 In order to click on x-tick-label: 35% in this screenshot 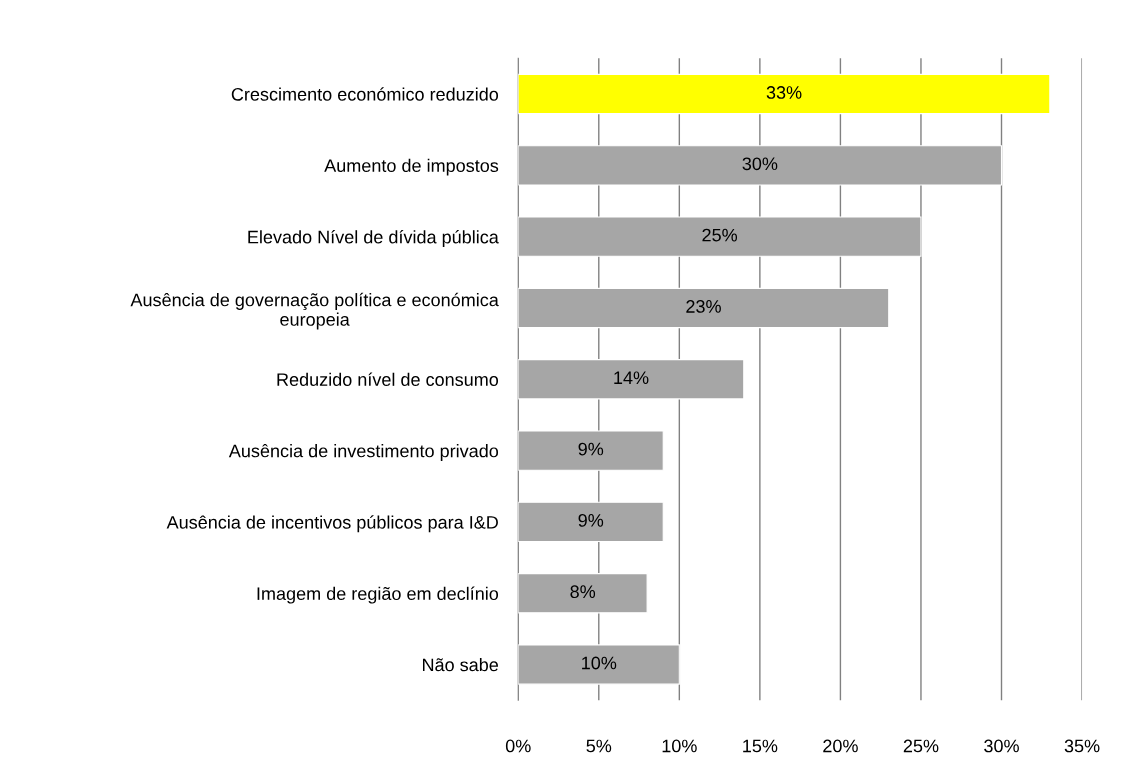, I will do `click(1082, 746)`.